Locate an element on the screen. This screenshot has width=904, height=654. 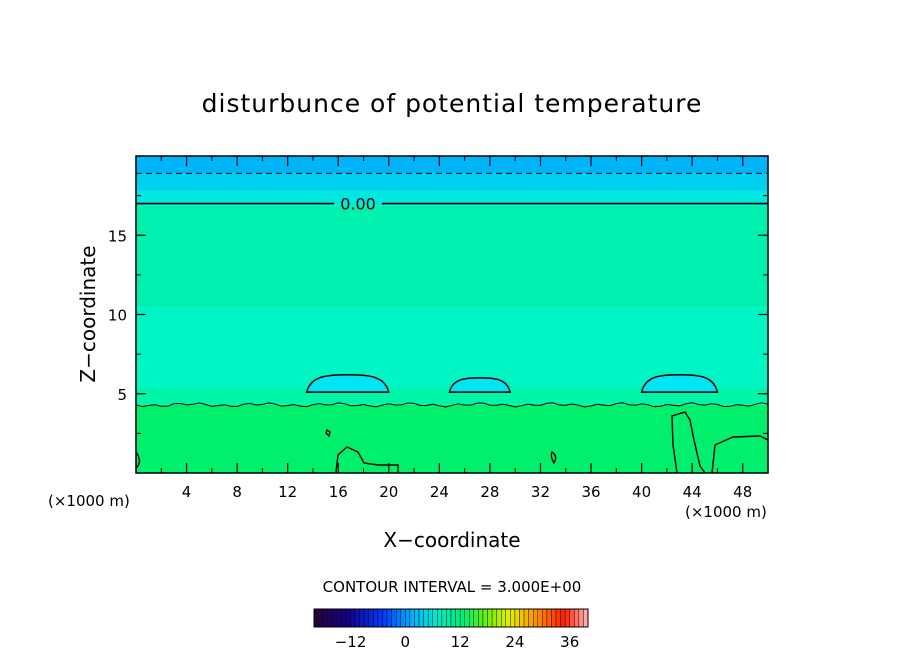
y-tick-label-15: 15 is located at coordinates (117, 236).